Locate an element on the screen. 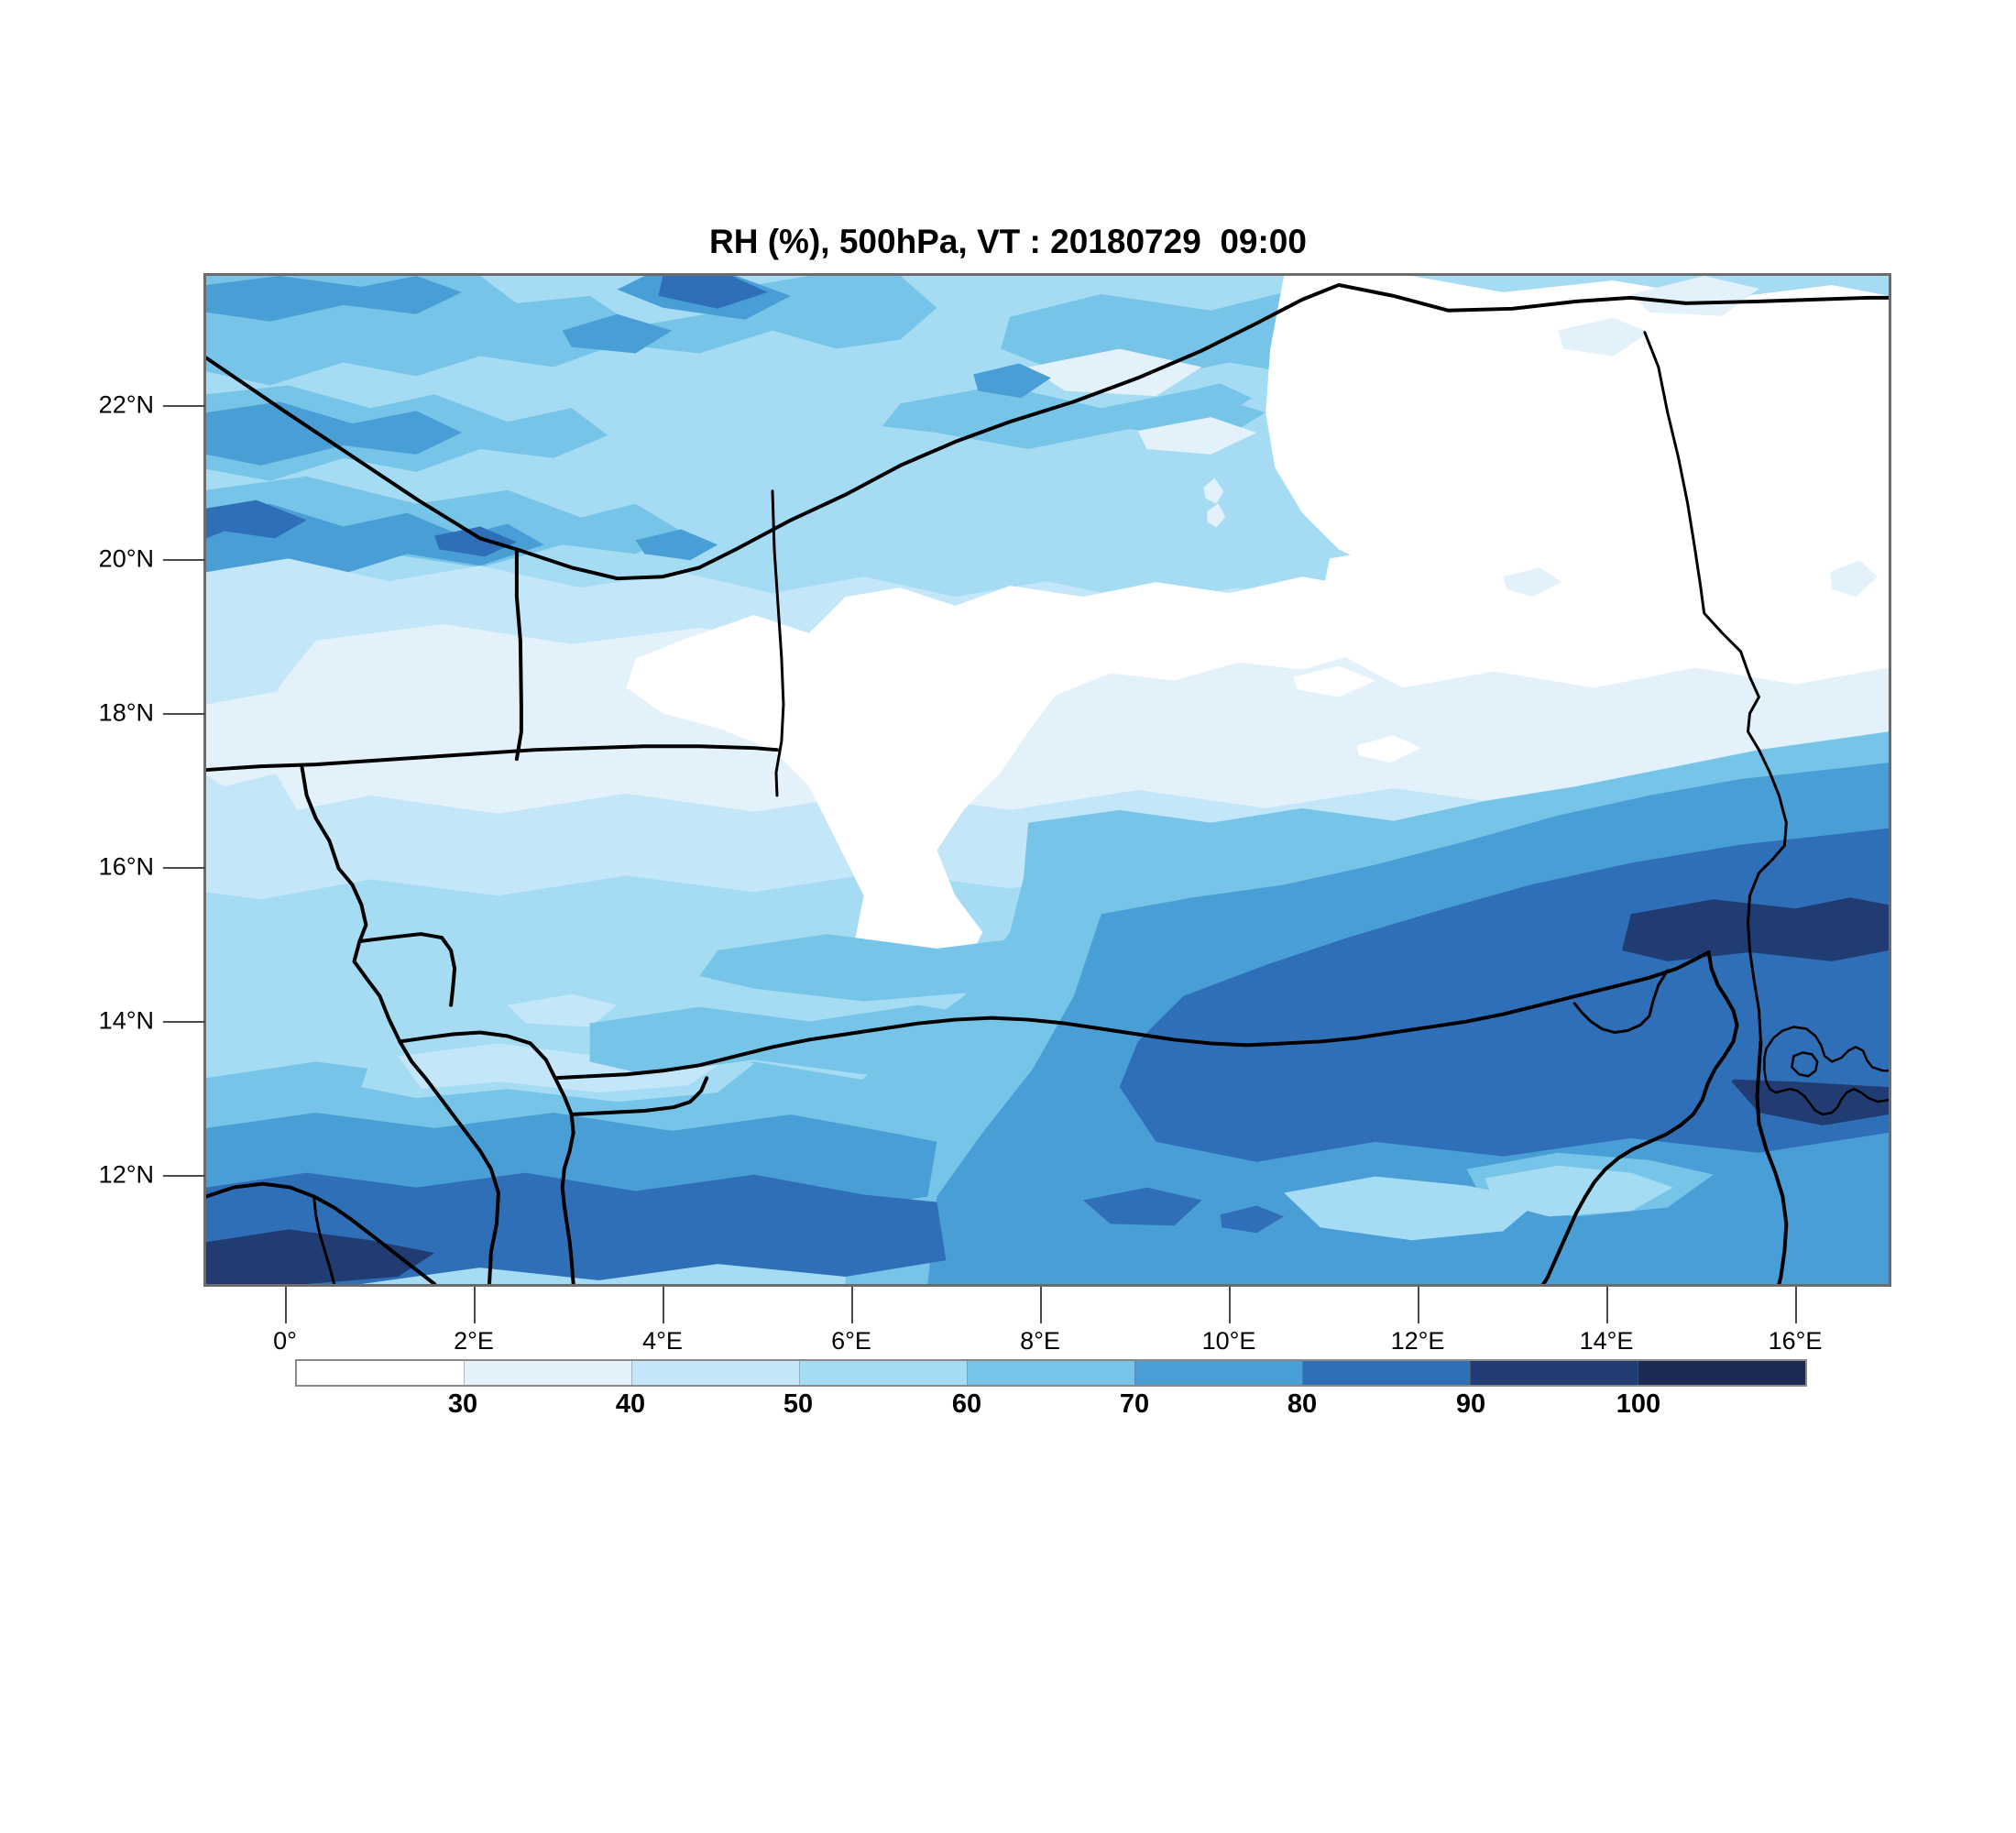  ytick-label-20n: 20°N is located at coordinates (126, 558).